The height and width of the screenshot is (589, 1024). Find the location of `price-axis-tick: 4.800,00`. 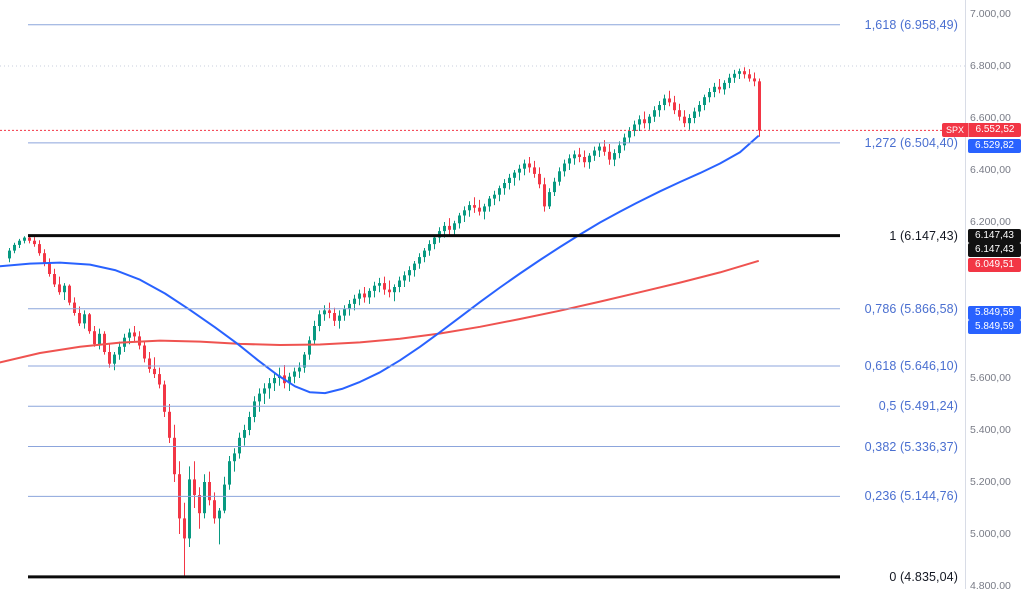

price-axis-tick: 4.800,00 is located at coordinates (990, 584).